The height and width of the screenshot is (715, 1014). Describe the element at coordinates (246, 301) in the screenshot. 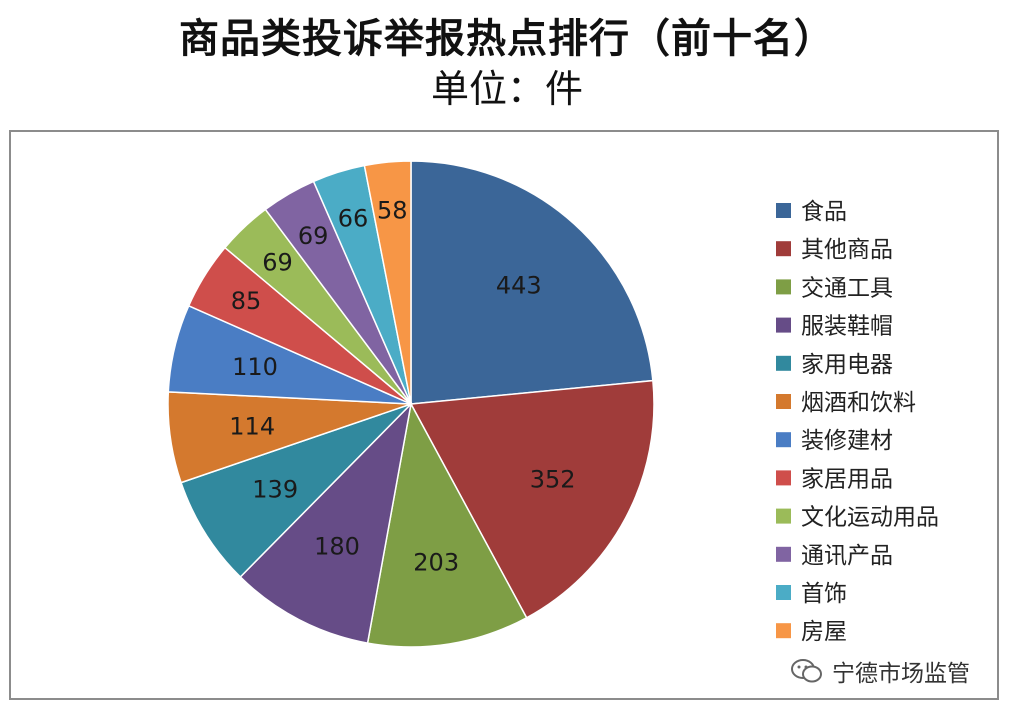

I see `slice-value-label: 85` at that location.